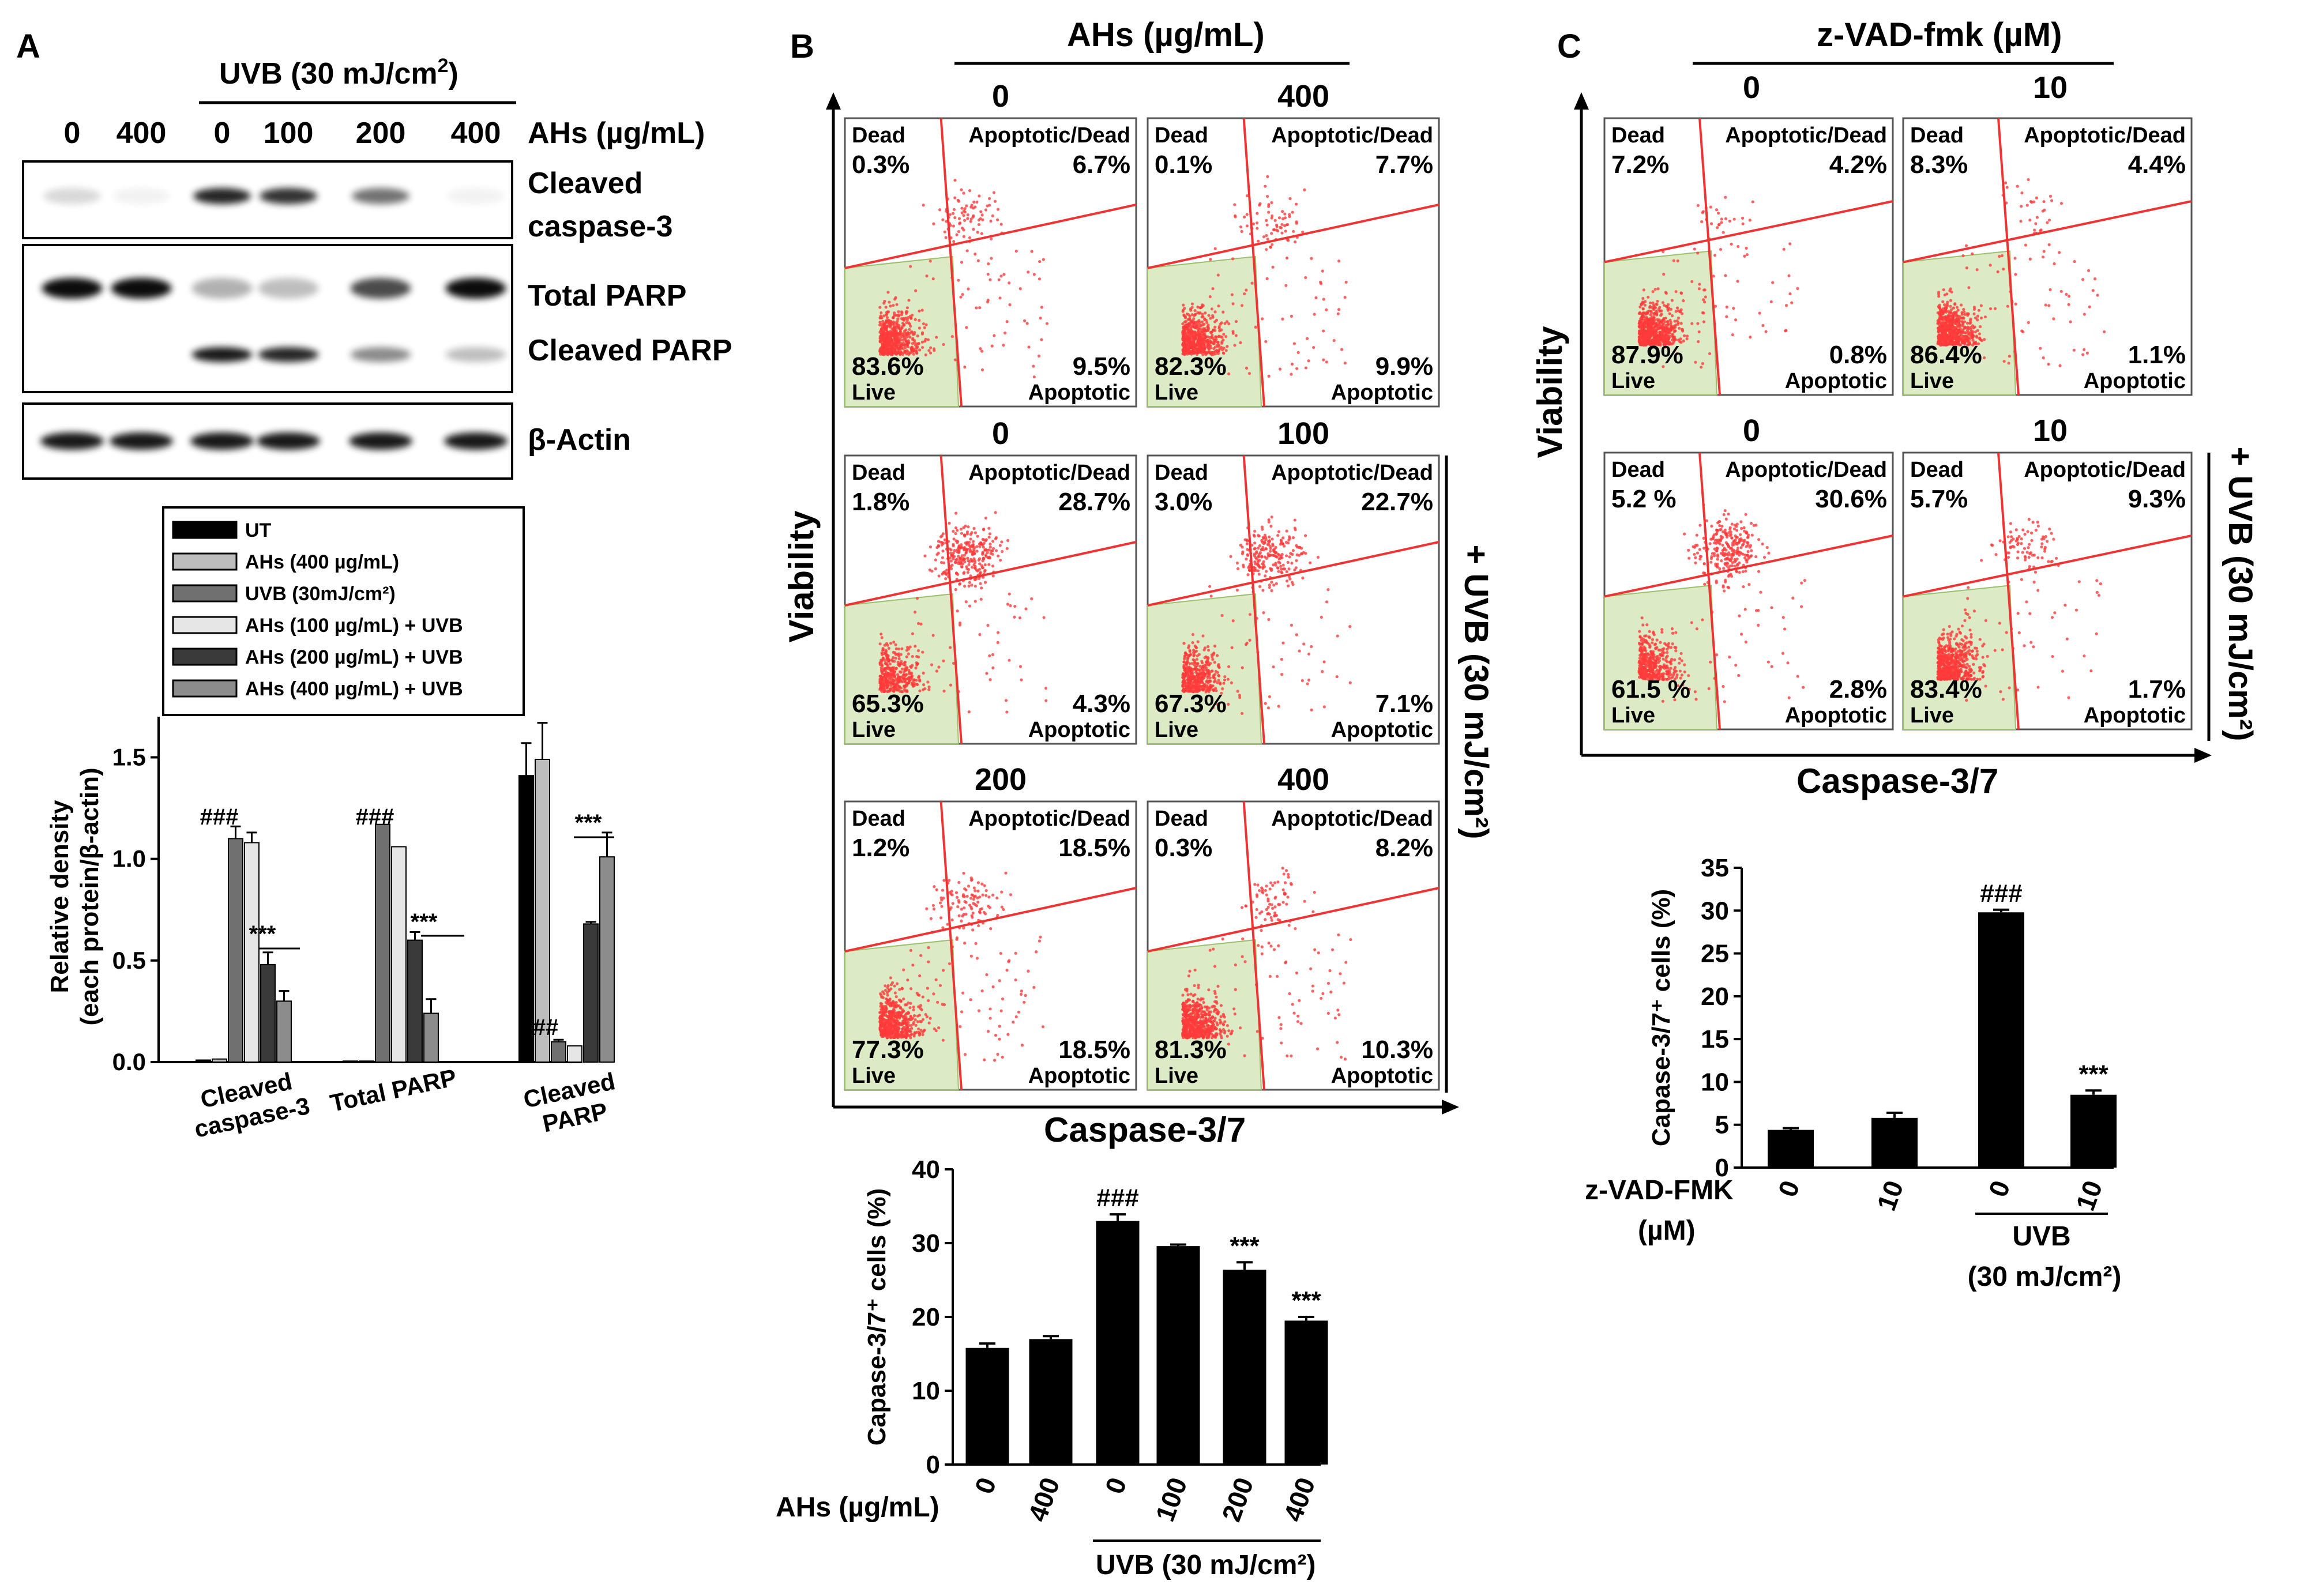  I want to click on significance-mark: ###, so click(540, 1027).